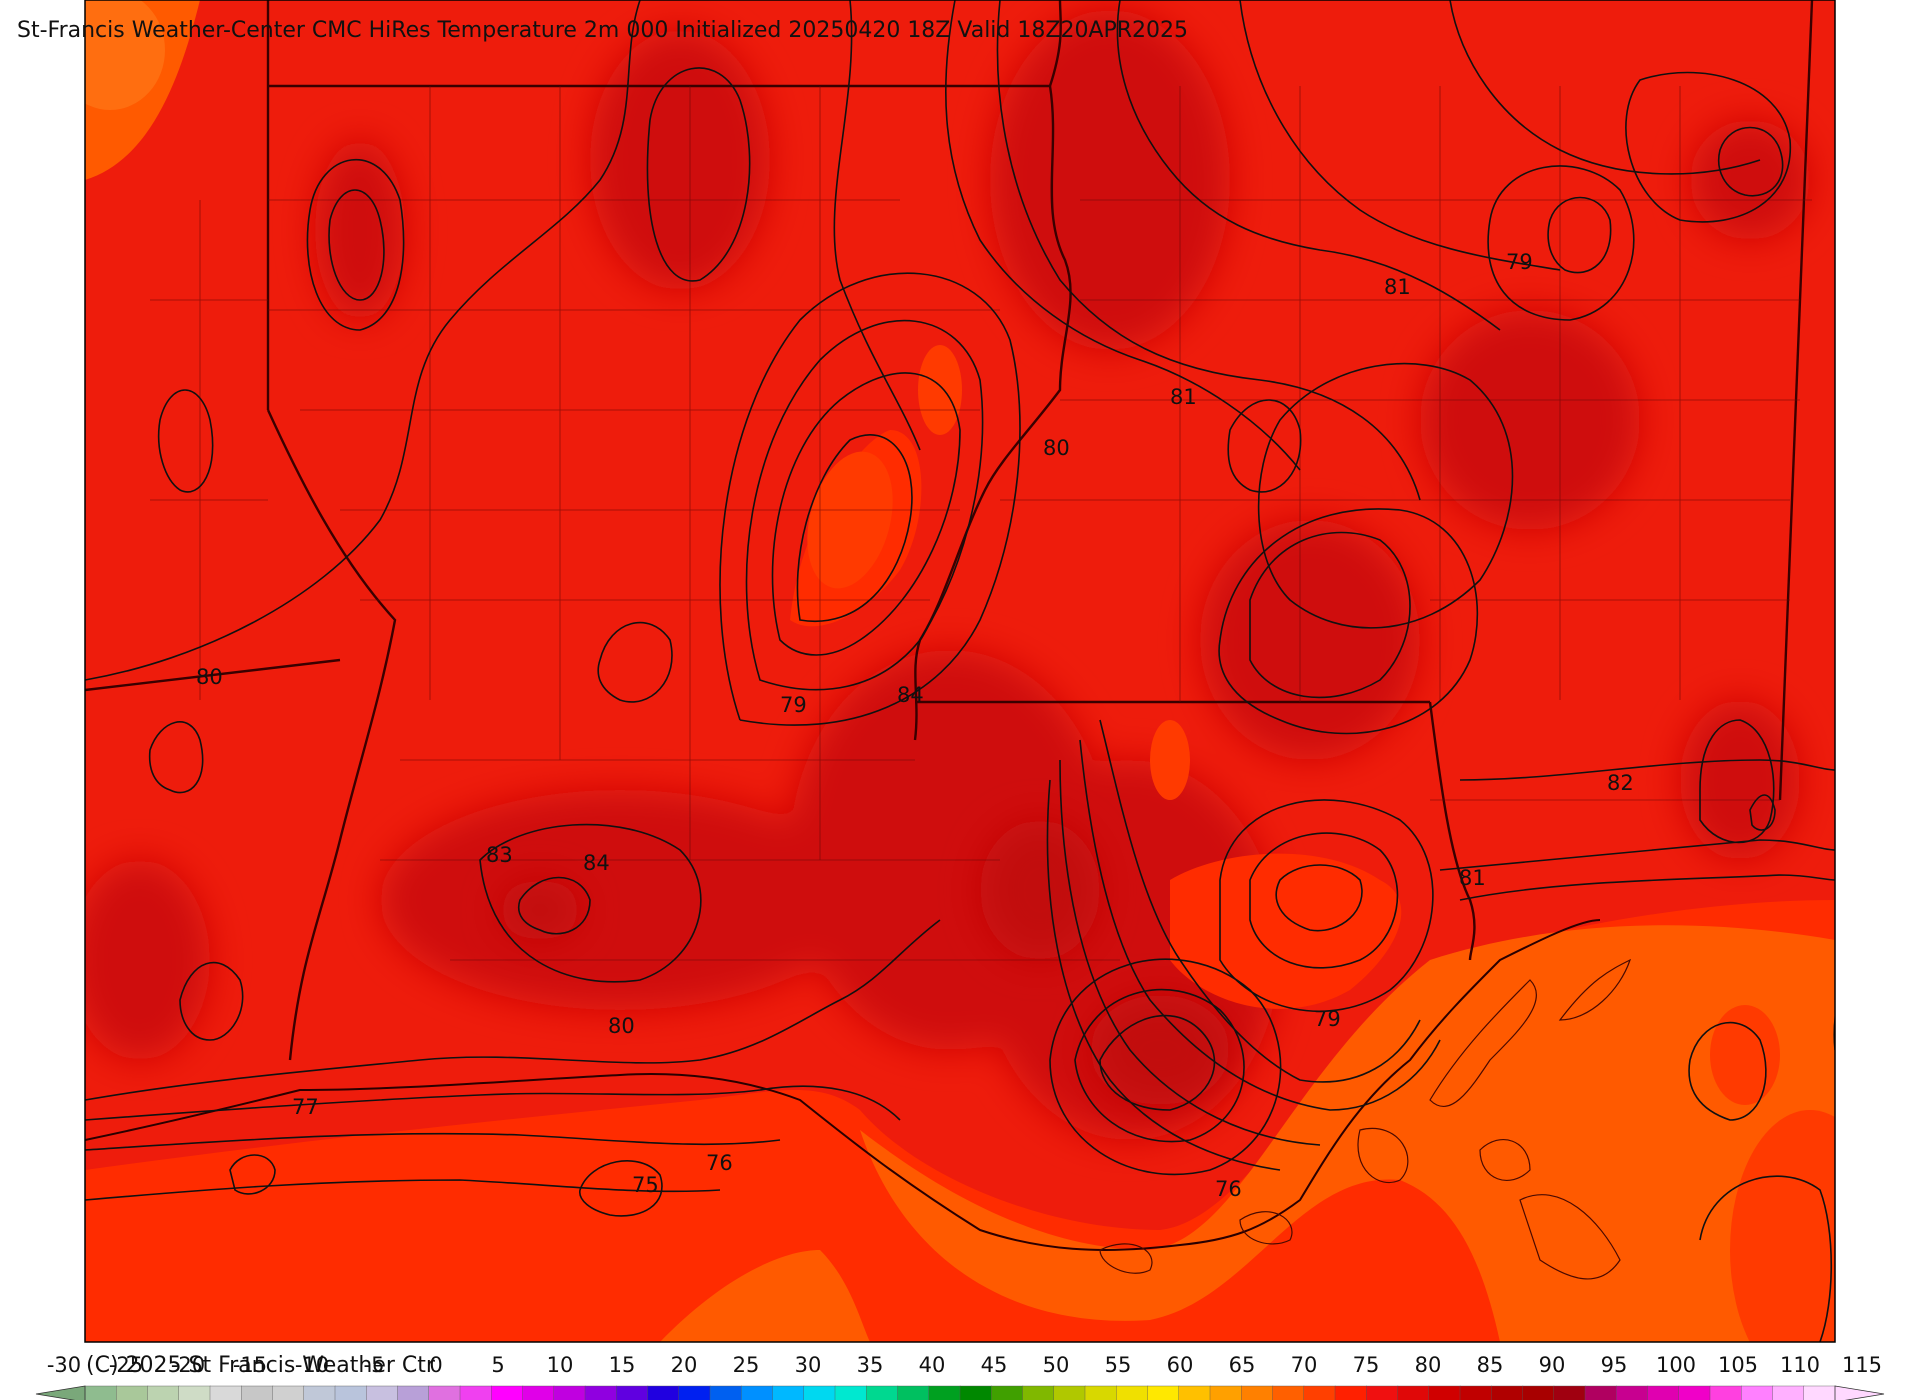 This screenshot has height=1400, width=1920. What do you see at coordinates (1228, 1189) in the screenshot?
I see `contour-label-76-east: 76` at bounding box center [1228, 1189].